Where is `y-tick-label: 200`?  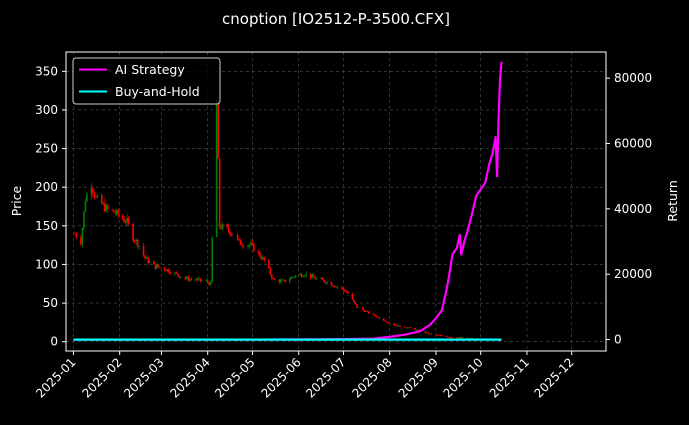
y-tick-label: 200 is located at coordinates (46, 187).